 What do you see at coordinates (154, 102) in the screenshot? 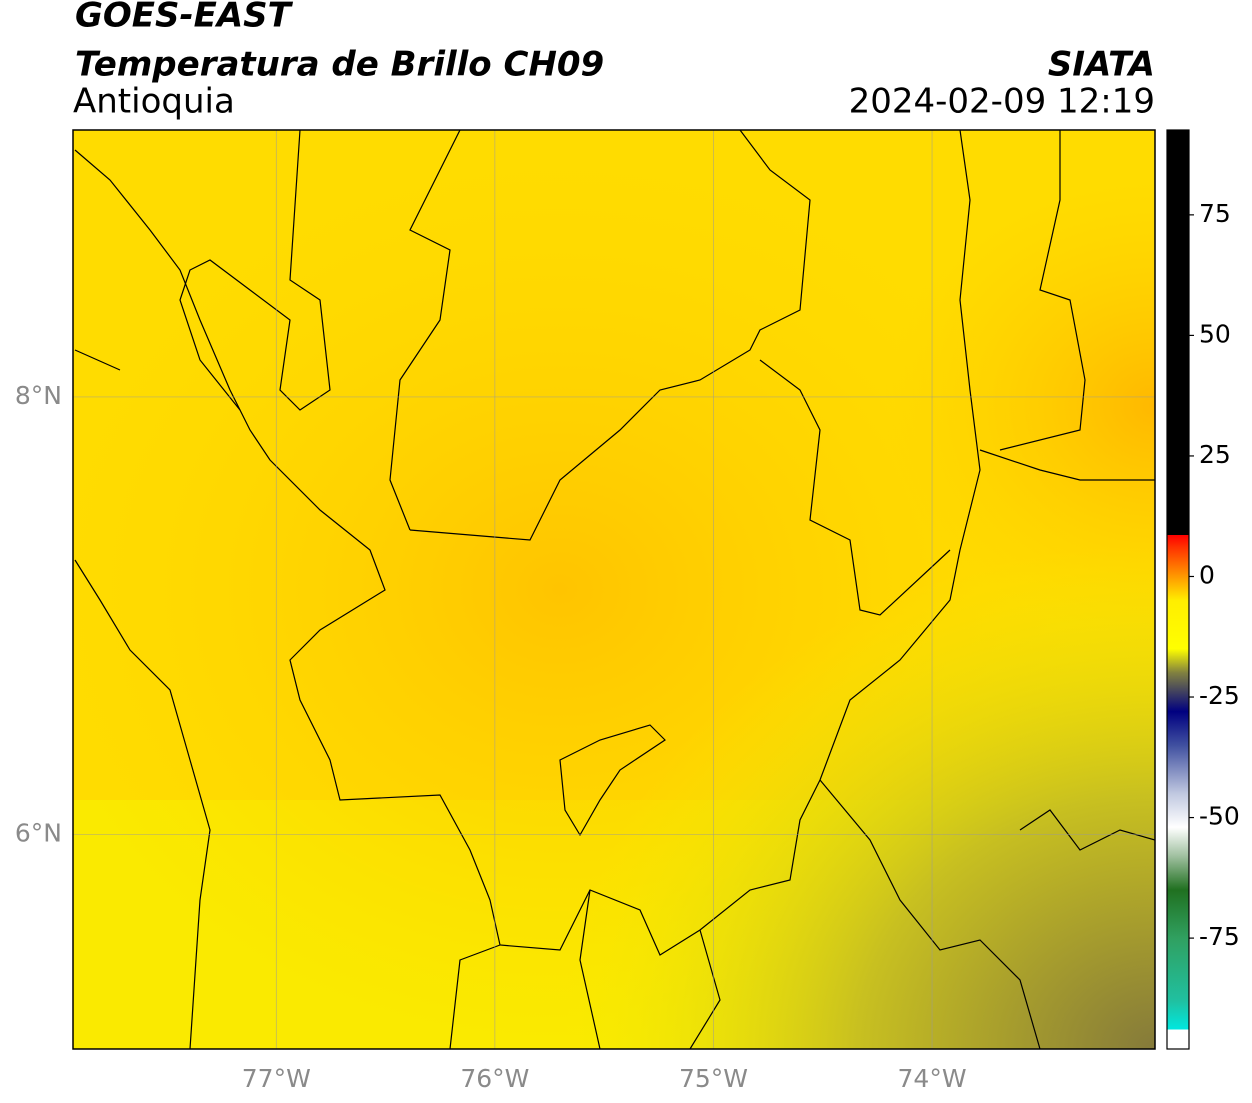
I see `region: Antioquia` at bounding box center [154, 102].